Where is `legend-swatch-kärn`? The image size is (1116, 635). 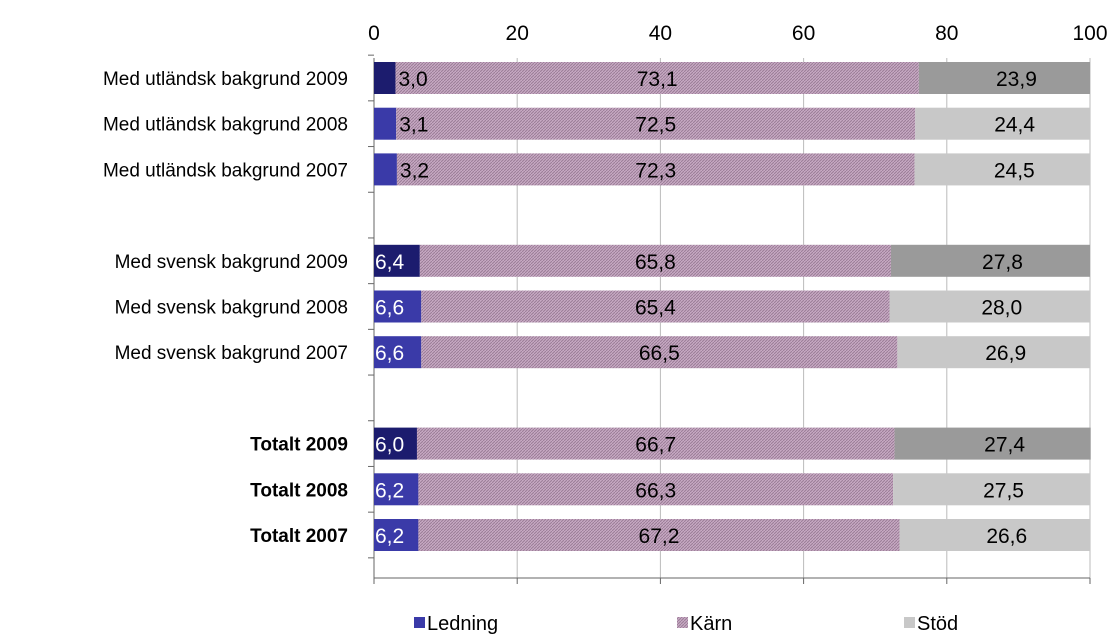 legend-swatch-kärn is located at coordinates (682, 622).